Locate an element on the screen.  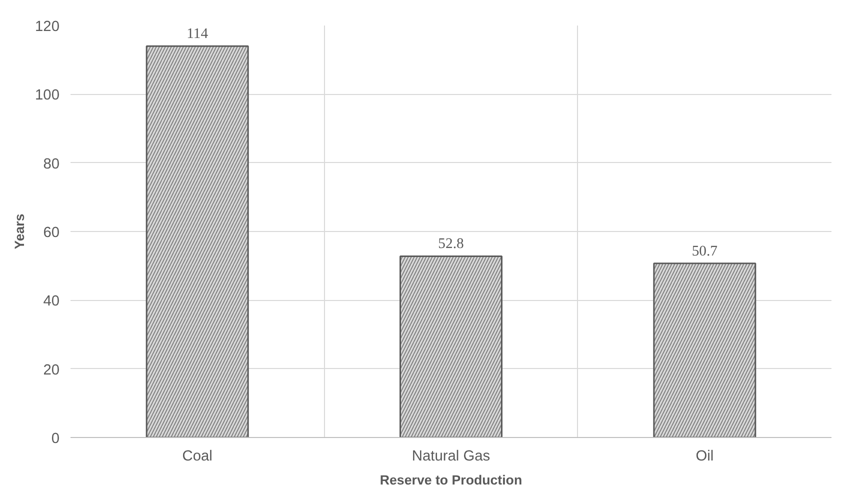
data-label: 114 is located at coordinates (197, 34).